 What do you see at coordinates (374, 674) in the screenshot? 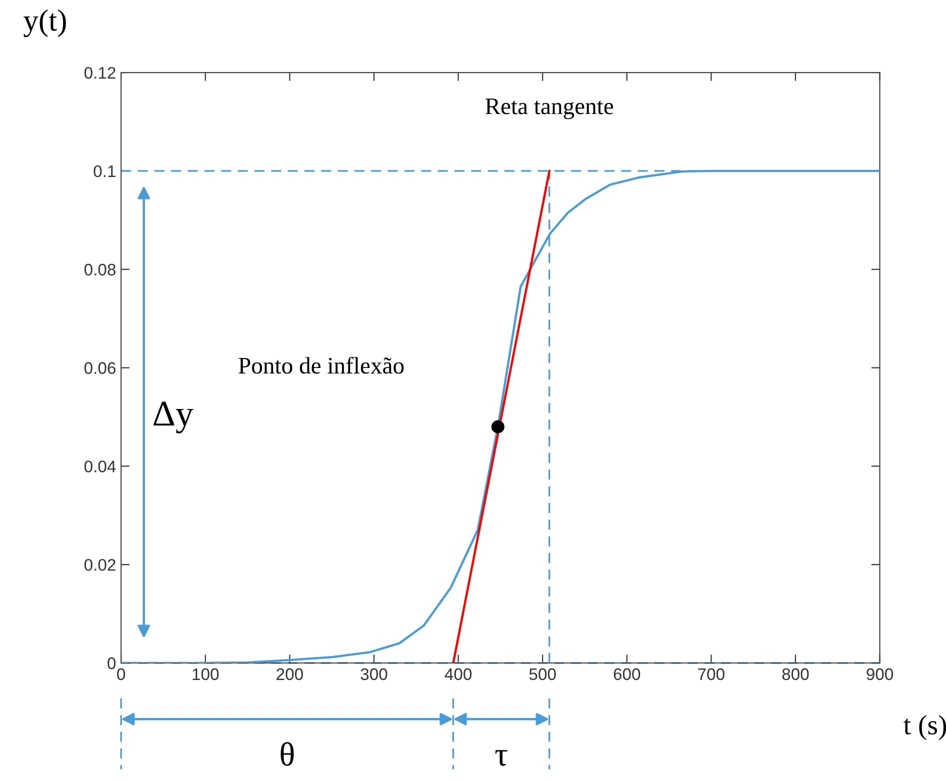
I see `x-tick-label: 300` at bounding box center [374, 674].